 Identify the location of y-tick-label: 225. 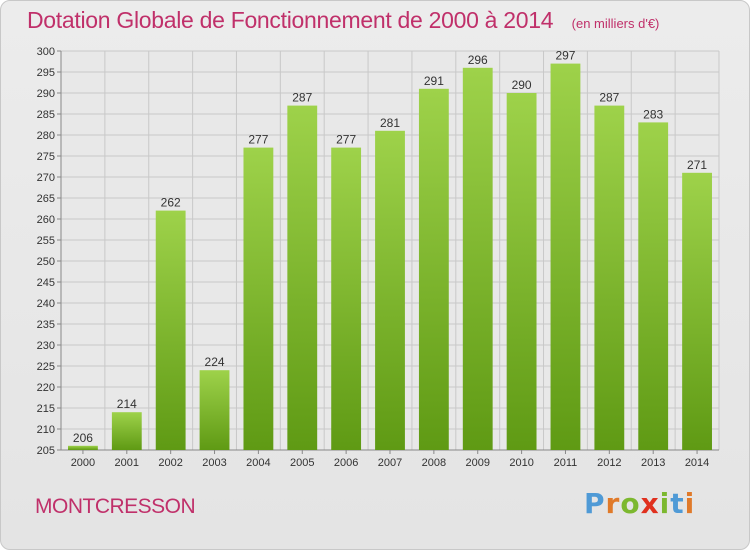
(46, 367).